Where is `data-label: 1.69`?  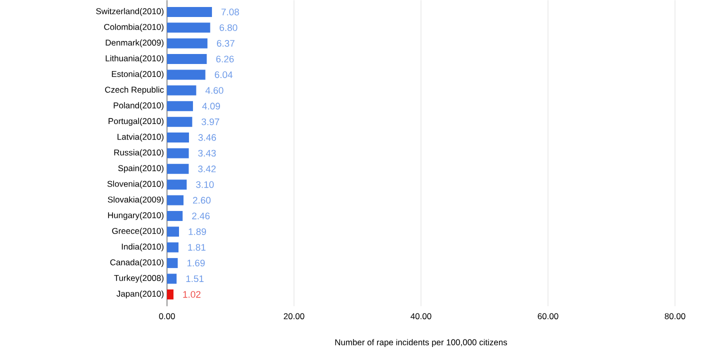 data-label: 1.69 is located at coordinates (196, 263).